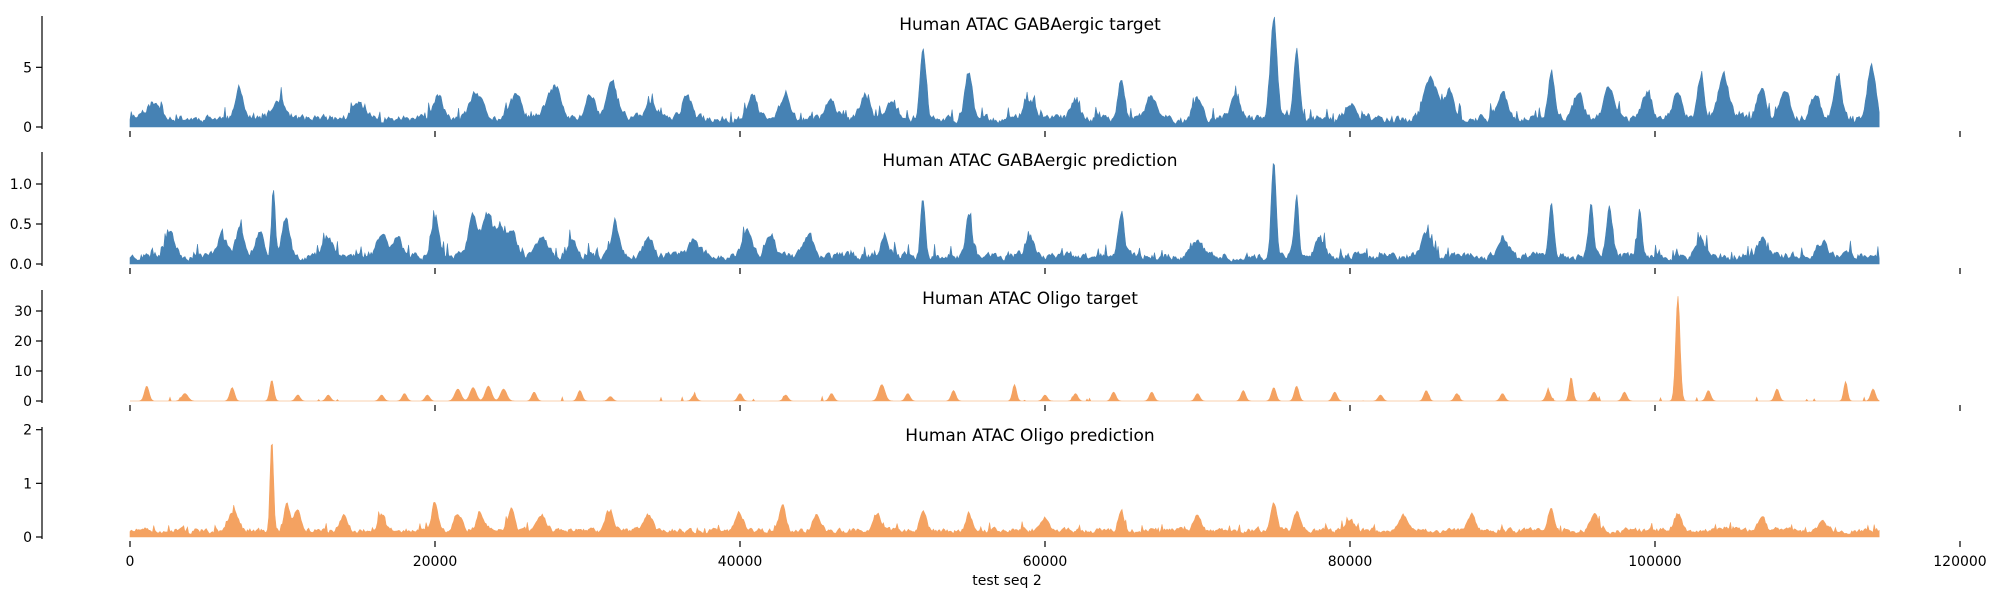 The image size is (2000, 600). Describe the element at coordinates (27, 484) in the screenshot. I see `panel-4-y-tick-label: 1` at that location.